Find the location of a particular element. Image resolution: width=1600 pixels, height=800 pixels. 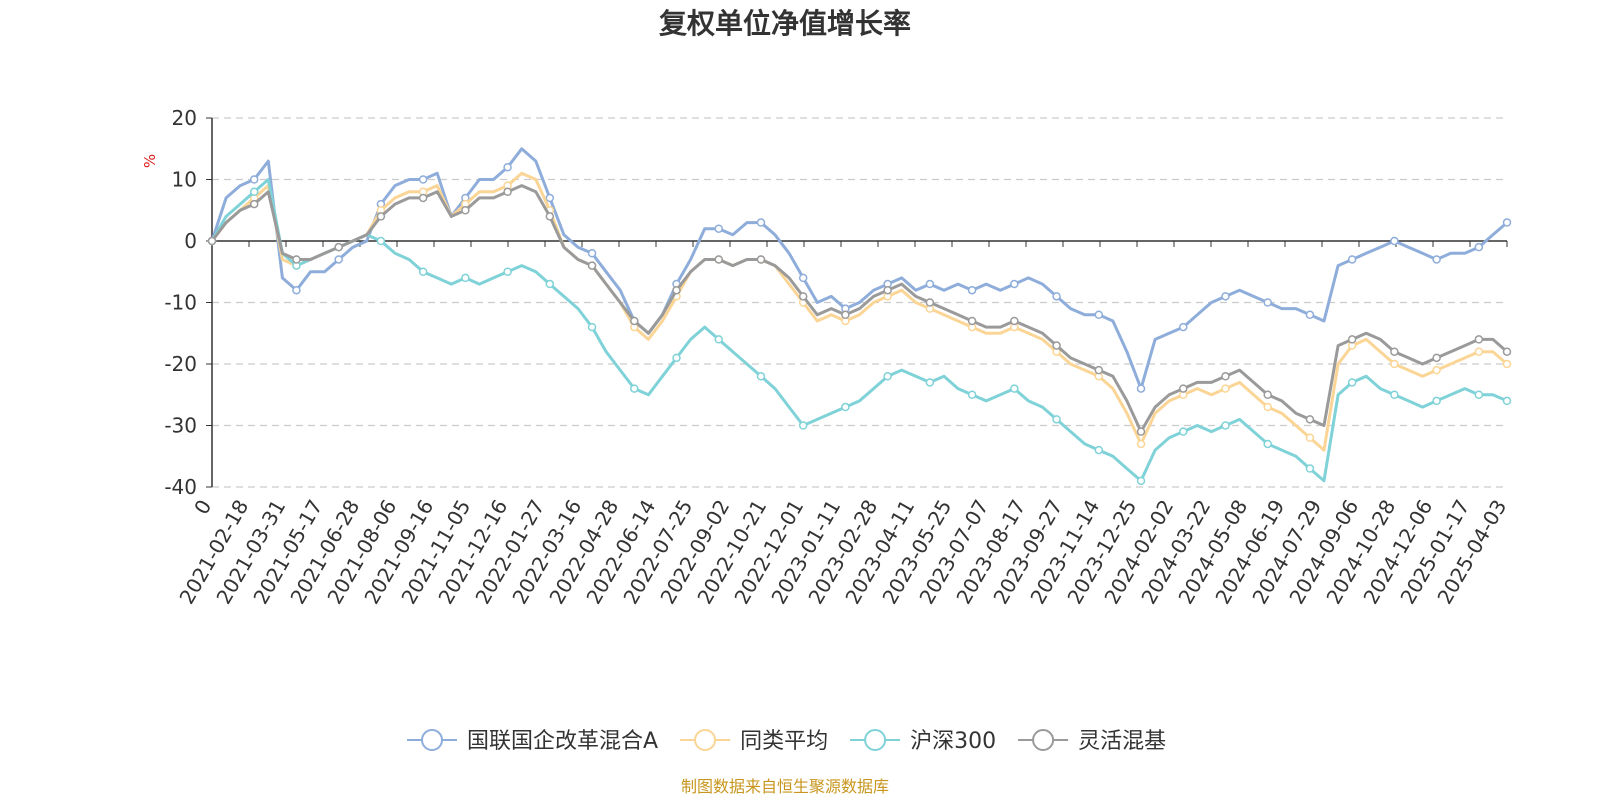

y-tick-label: 0 is located at coordinates (190, 241).